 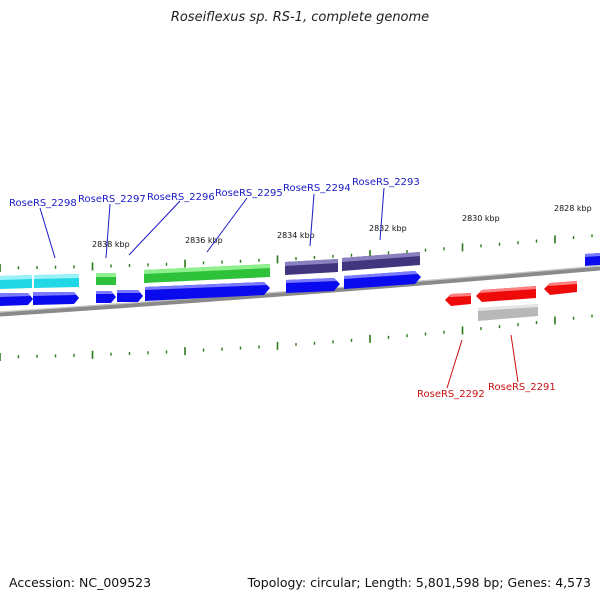 I want to click on gene-label-rosers-2298: RoseRS_2298, so click(x=43, y=203).